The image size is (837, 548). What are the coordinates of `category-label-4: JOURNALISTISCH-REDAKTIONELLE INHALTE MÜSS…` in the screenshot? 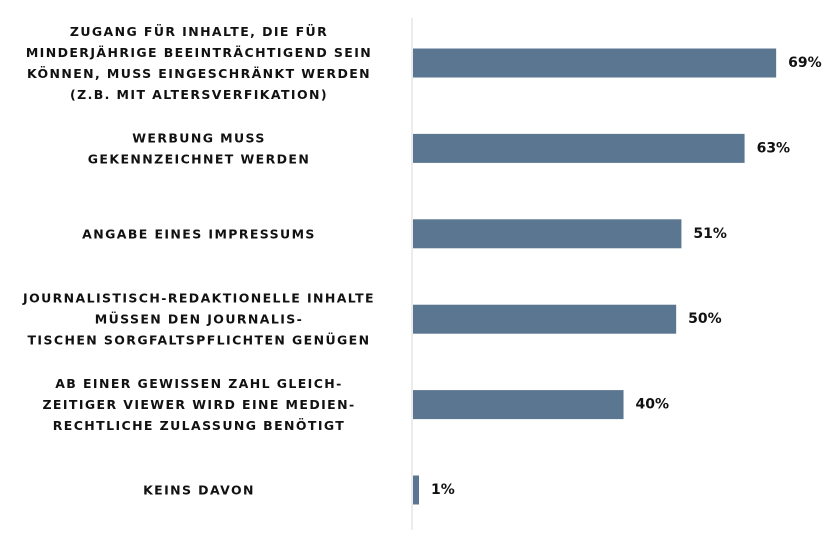 It's located at (198, 319).